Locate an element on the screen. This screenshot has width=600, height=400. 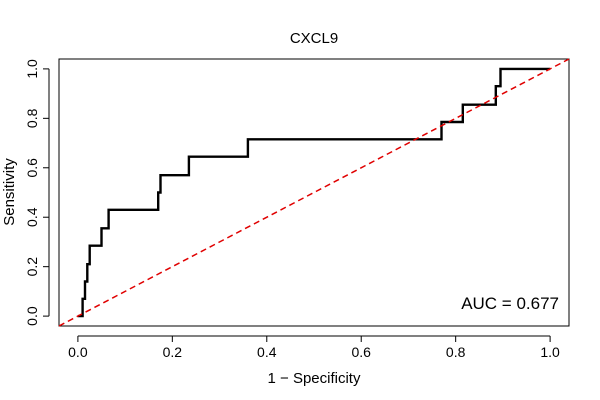
x-tick-label: 1.0 is located at coordinates (550, 352).